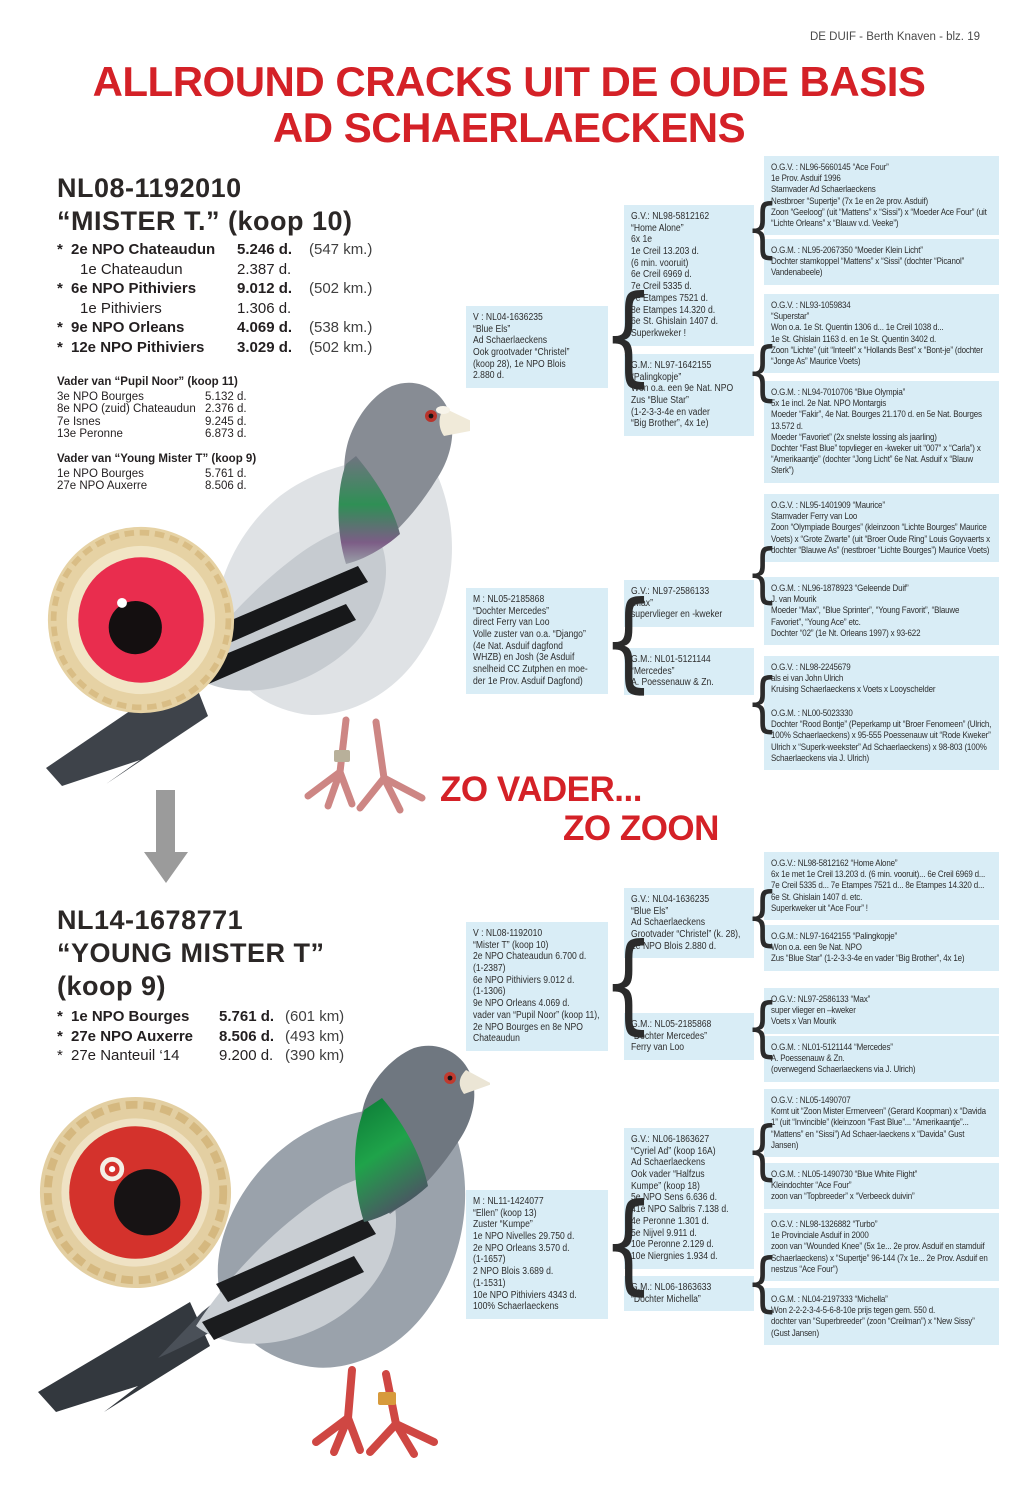 Image resolution: width=1018 pixels, height=1491 pixels. What do you see at coordinates (152, 473) in the screenshot?
I see `father-block-row: 1e NPO Bourges 5.761 d.` at bounding box center [152, 473].